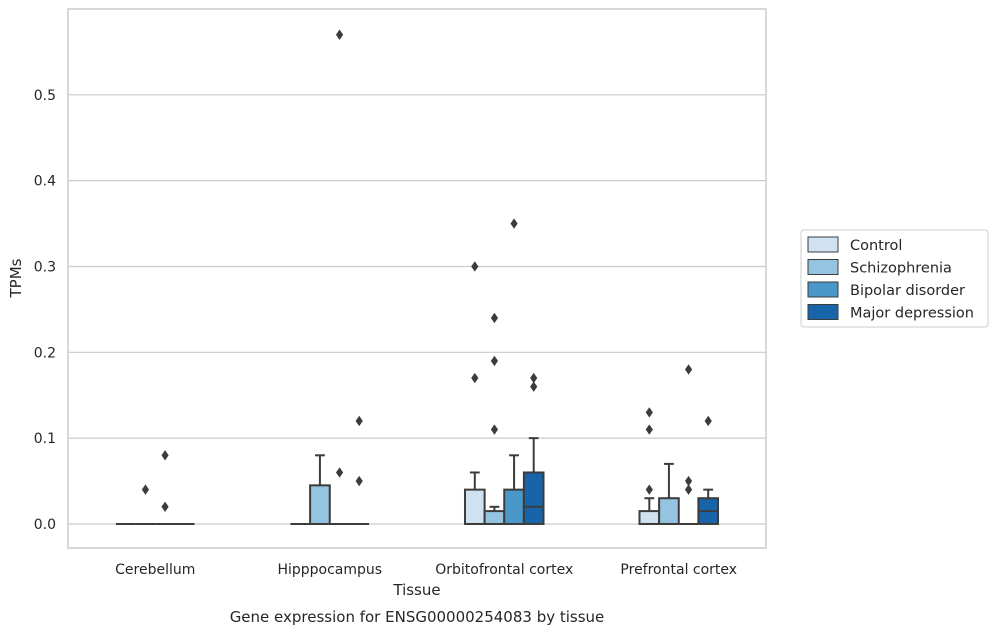  Describe the element at coordinates (329, 570) in the screenshot. I see `x-tick-label: Hipppocampus` at that location.